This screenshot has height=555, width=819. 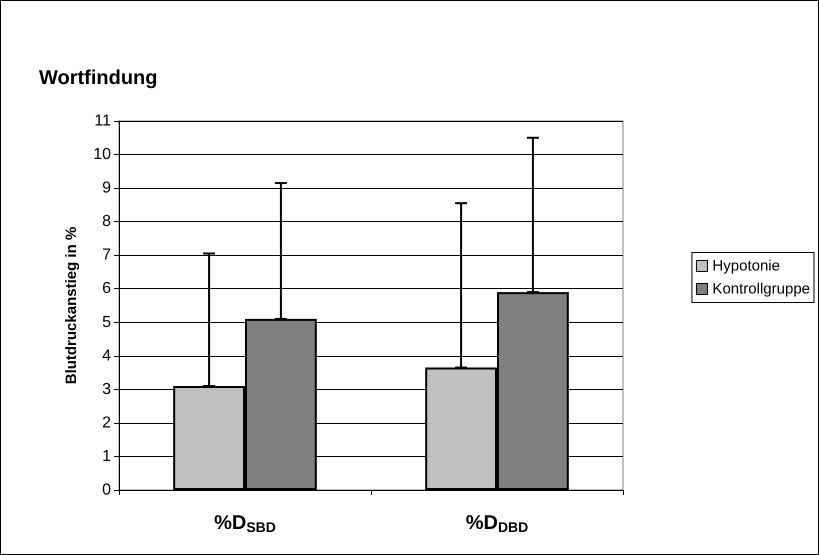 What do you see at coordinates (107, 221) in the screenshot?
I see `y-tick-label: 8` at bounding box center [107, 221].